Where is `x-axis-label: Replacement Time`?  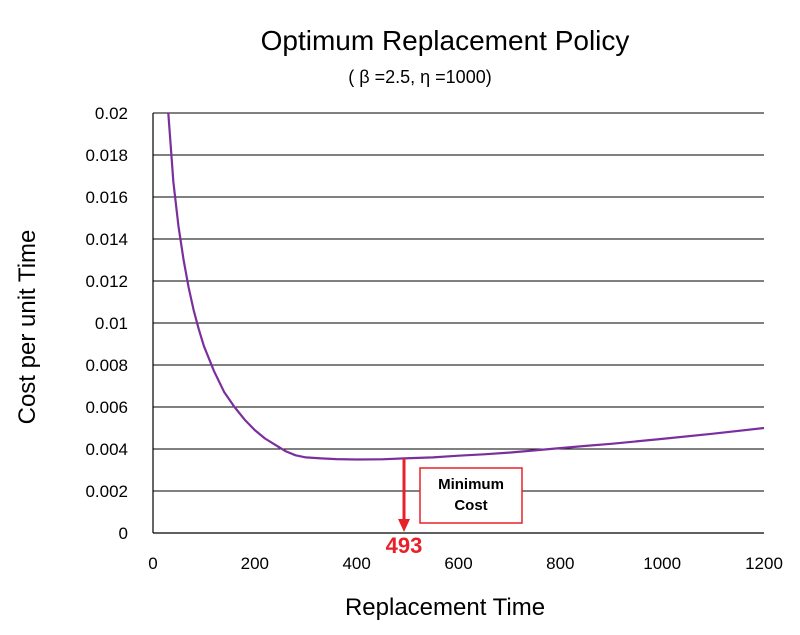 x-axis-label: Replacement Time is located at coordinates (445, 607).